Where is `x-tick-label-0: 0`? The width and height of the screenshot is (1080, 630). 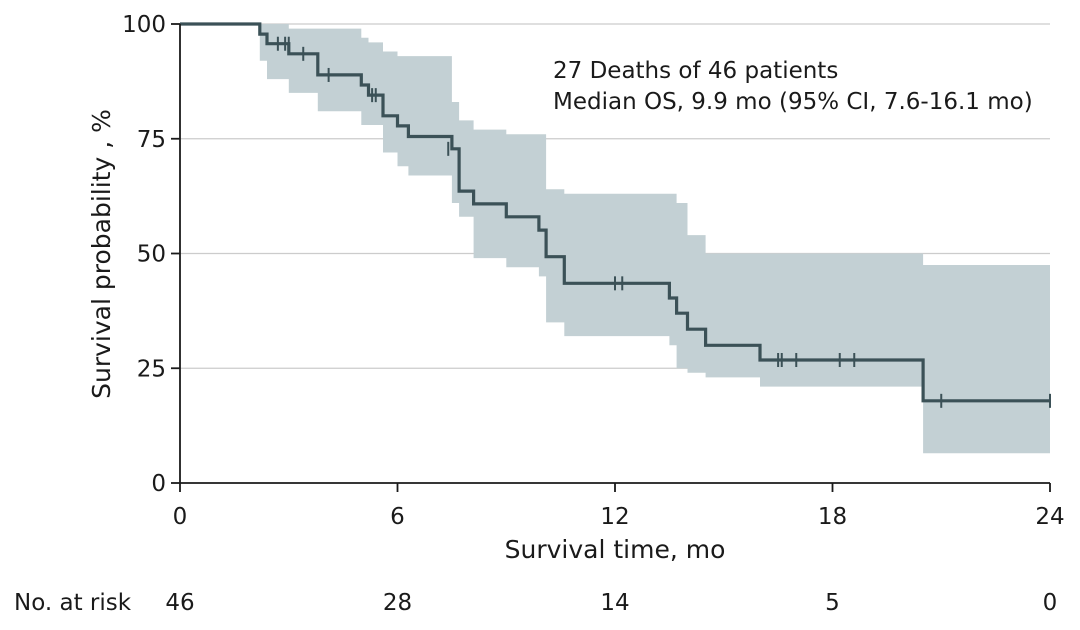
x-tick-label-0: 0 is located at coordinates (180, 517).